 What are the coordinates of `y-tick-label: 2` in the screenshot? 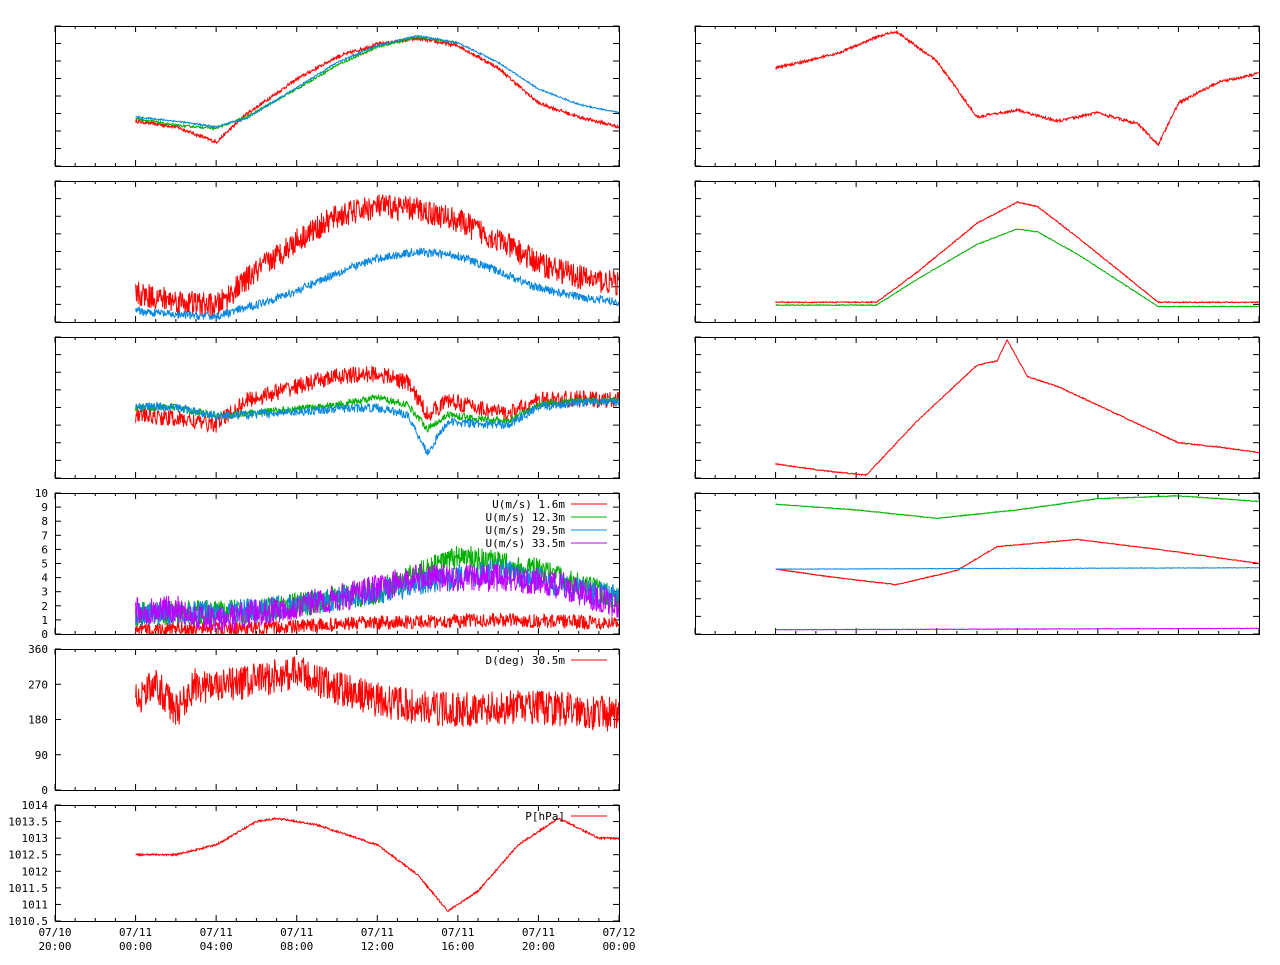 It's located at (44, 606).